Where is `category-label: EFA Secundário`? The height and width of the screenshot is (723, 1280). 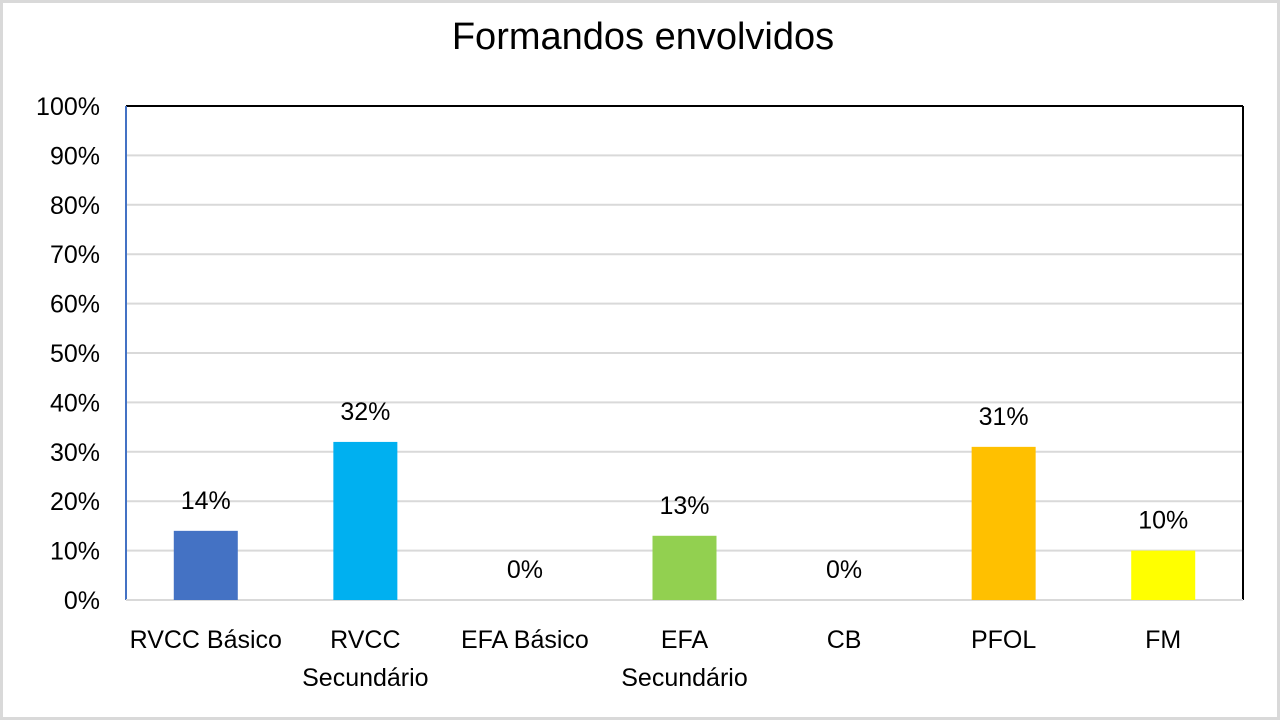 category-label: EFA Secundário is located at coordinates (684, 659).